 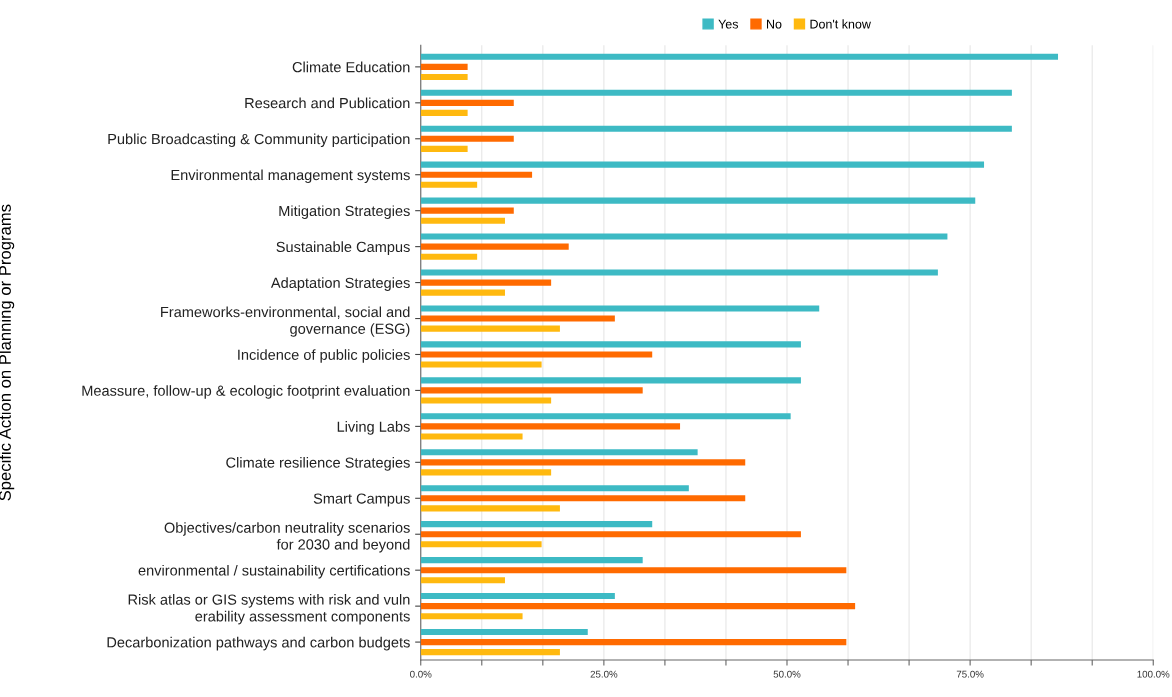 I want to click on y-tick-label: Decarbonization pathways and carbon budgets, so click(x=258, y=643).